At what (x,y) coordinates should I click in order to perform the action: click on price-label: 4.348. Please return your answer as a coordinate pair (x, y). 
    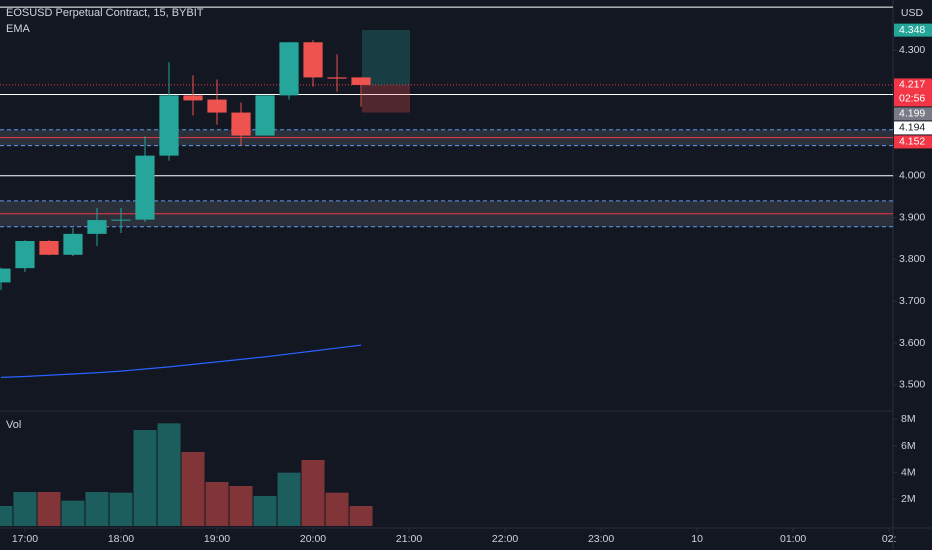
    Looking at the image, I should click on (912, 30).